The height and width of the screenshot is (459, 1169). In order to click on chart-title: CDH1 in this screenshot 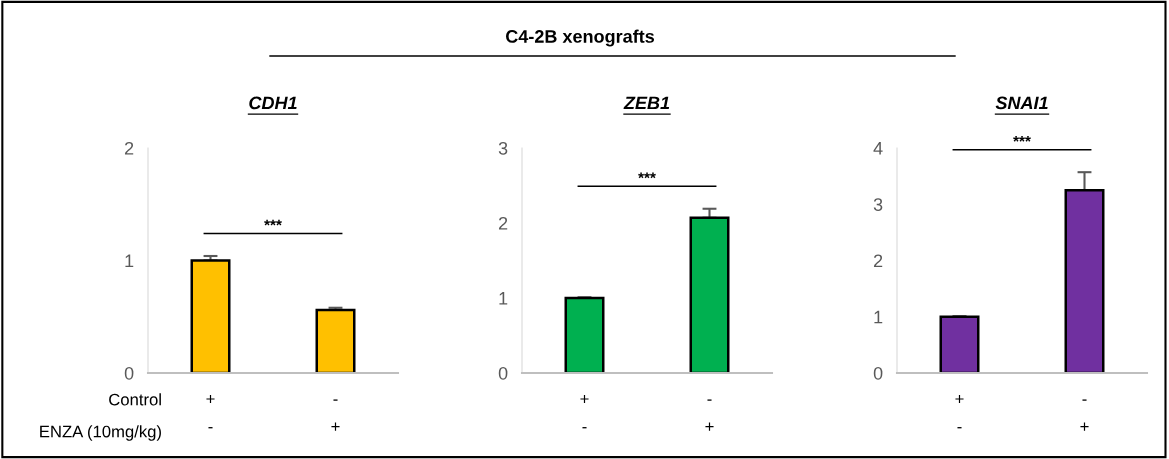, I will do `click(273, 103)`.